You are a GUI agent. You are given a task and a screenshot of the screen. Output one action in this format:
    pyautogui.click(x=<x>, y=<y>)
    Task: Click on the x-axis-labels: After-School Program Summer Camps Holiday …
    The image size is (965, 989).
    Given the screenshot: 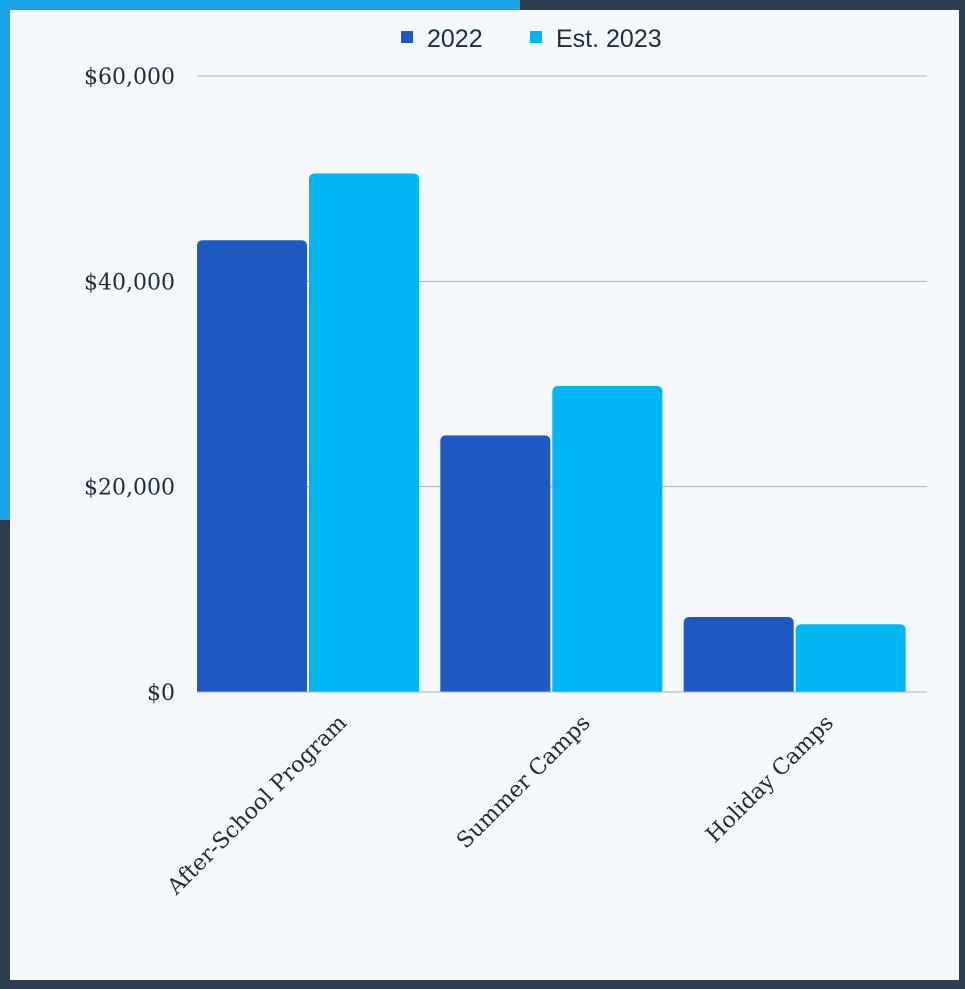 What is the action you would take?
    pyautogui.click(x=500, y=805)
    